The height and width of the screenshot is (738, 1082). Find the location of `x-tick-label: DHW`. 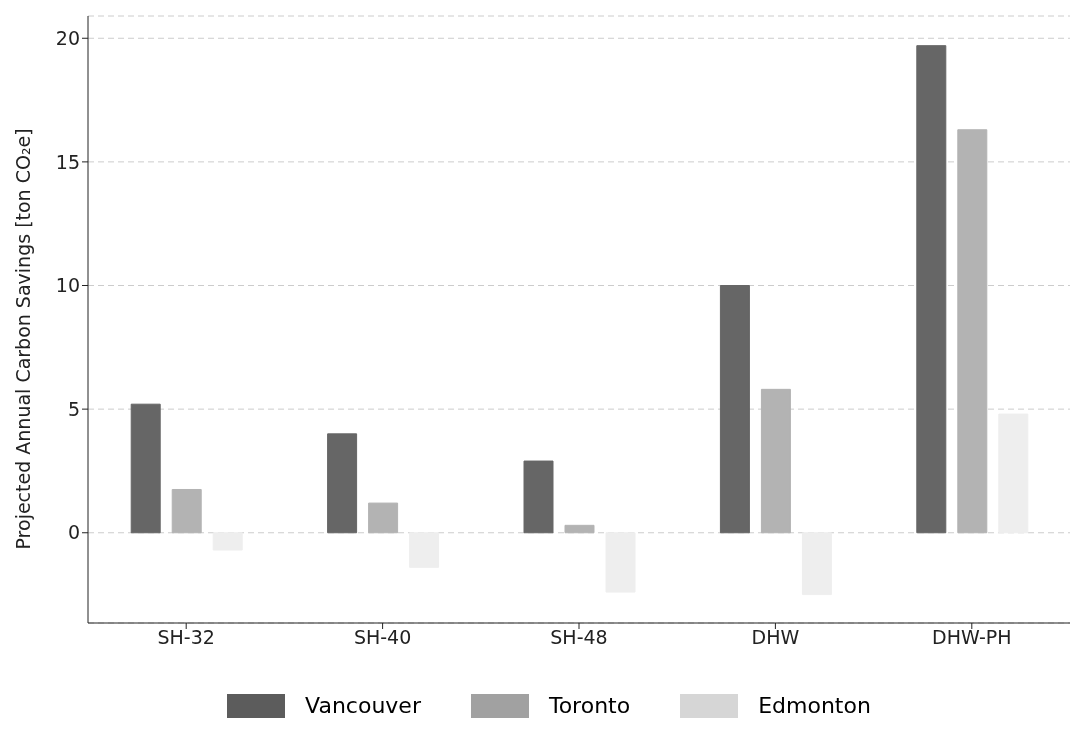

x-tick-label: DHW is located at coordinates (775, 637).